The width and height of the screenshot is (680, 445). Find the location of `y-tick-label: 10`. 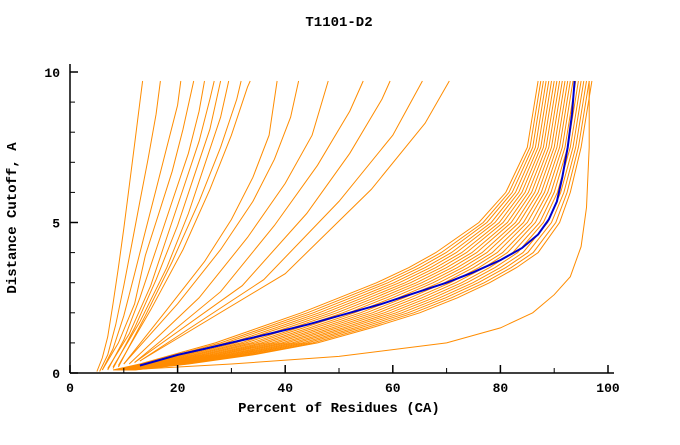

y-tick-label: 10 is located at coordinates (52, 73).